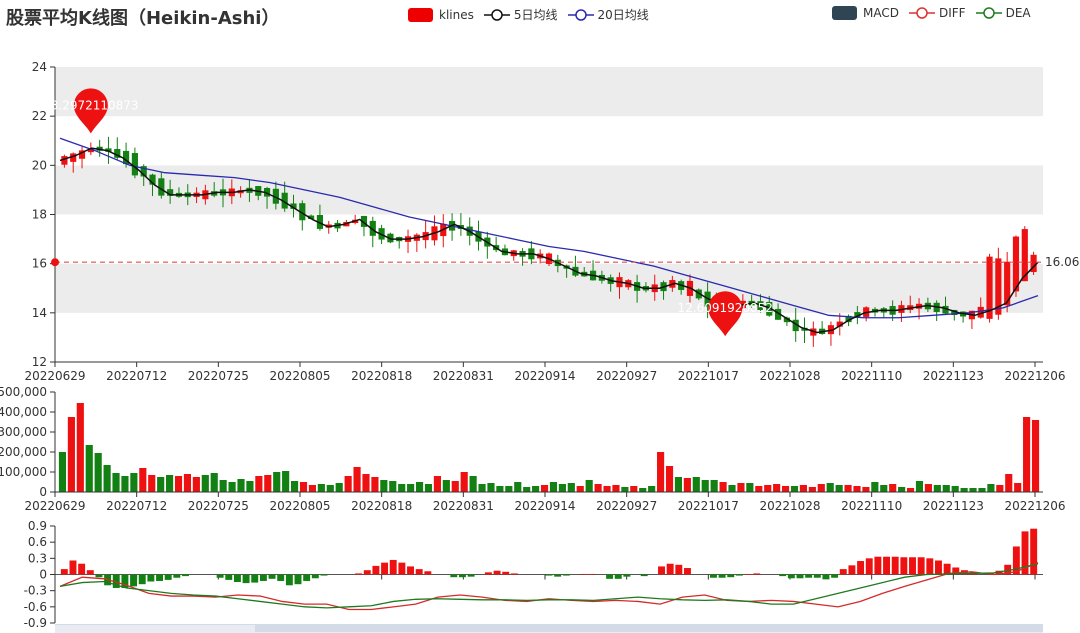 This screenshot has width=1080, height=633. What do you see at coordinates (937, 13) in the screenshot?
I see `legend-item-diff: DIFF` at bounding box center [937, 13].